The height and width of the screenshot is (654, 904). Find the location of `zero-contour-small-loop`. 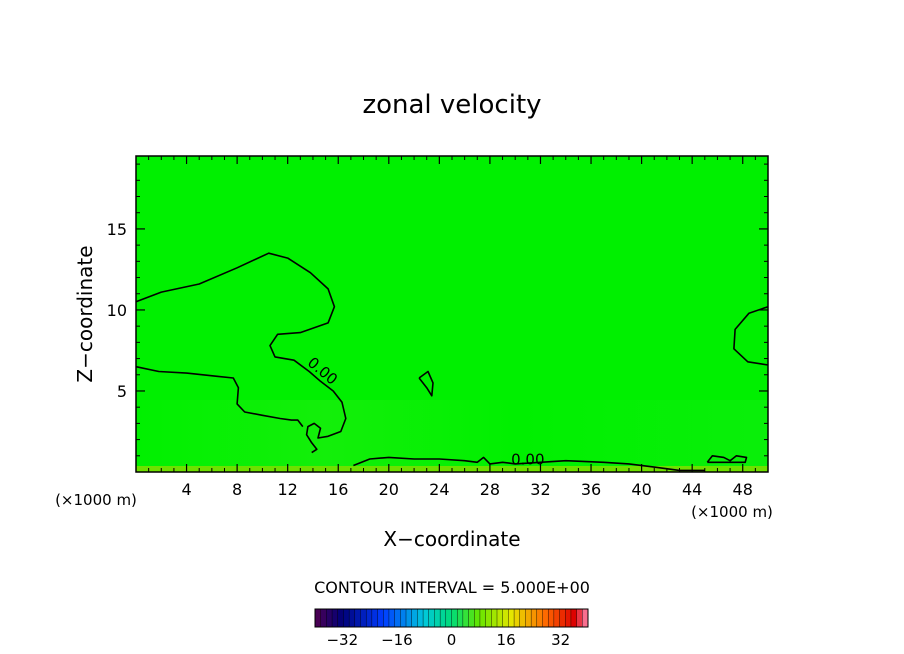

zero-contour-small-loop is located at coordinates (426, 383).